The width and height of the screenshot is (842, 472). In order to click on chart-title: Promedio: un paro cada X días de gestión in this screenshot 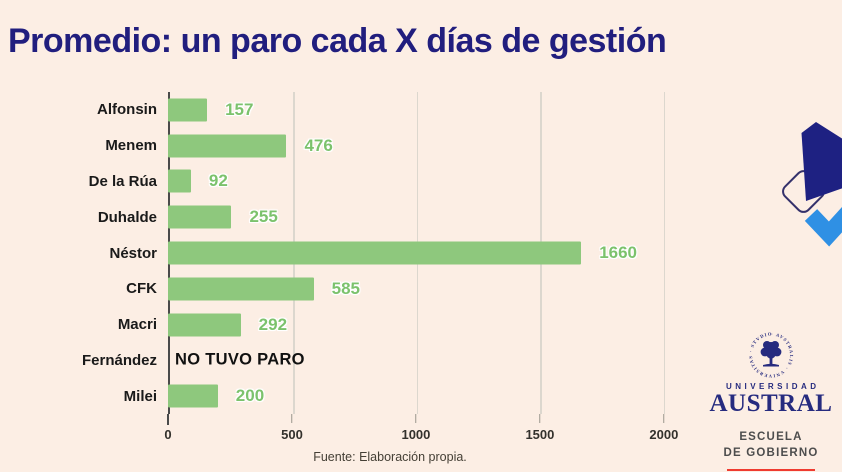, I will do `click(337, 41)`.